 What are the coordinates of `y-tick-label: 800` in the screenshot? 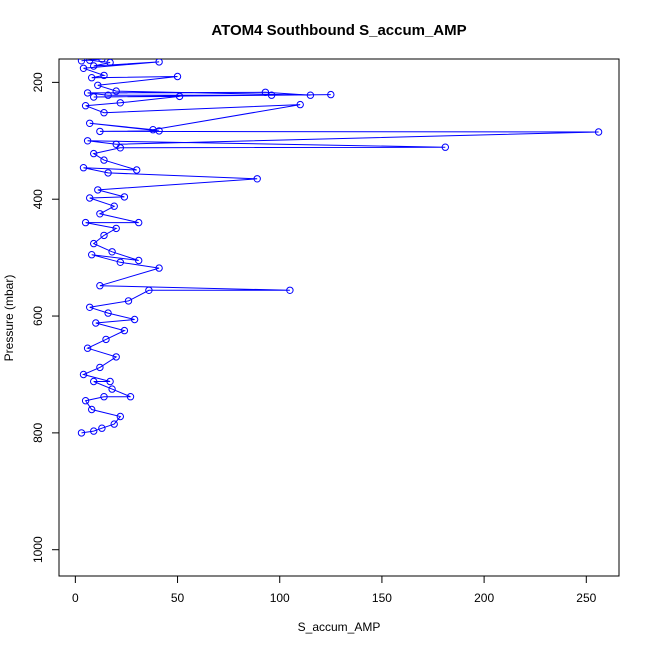 It's located at (38, 433).